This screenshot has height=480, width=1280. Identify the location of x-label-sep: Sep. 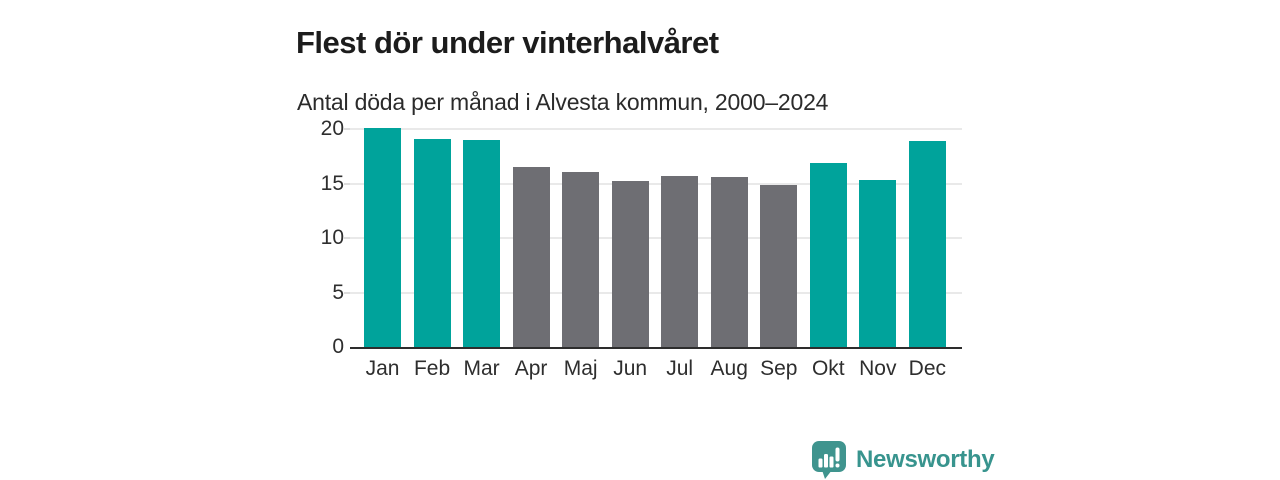
(778, 369).